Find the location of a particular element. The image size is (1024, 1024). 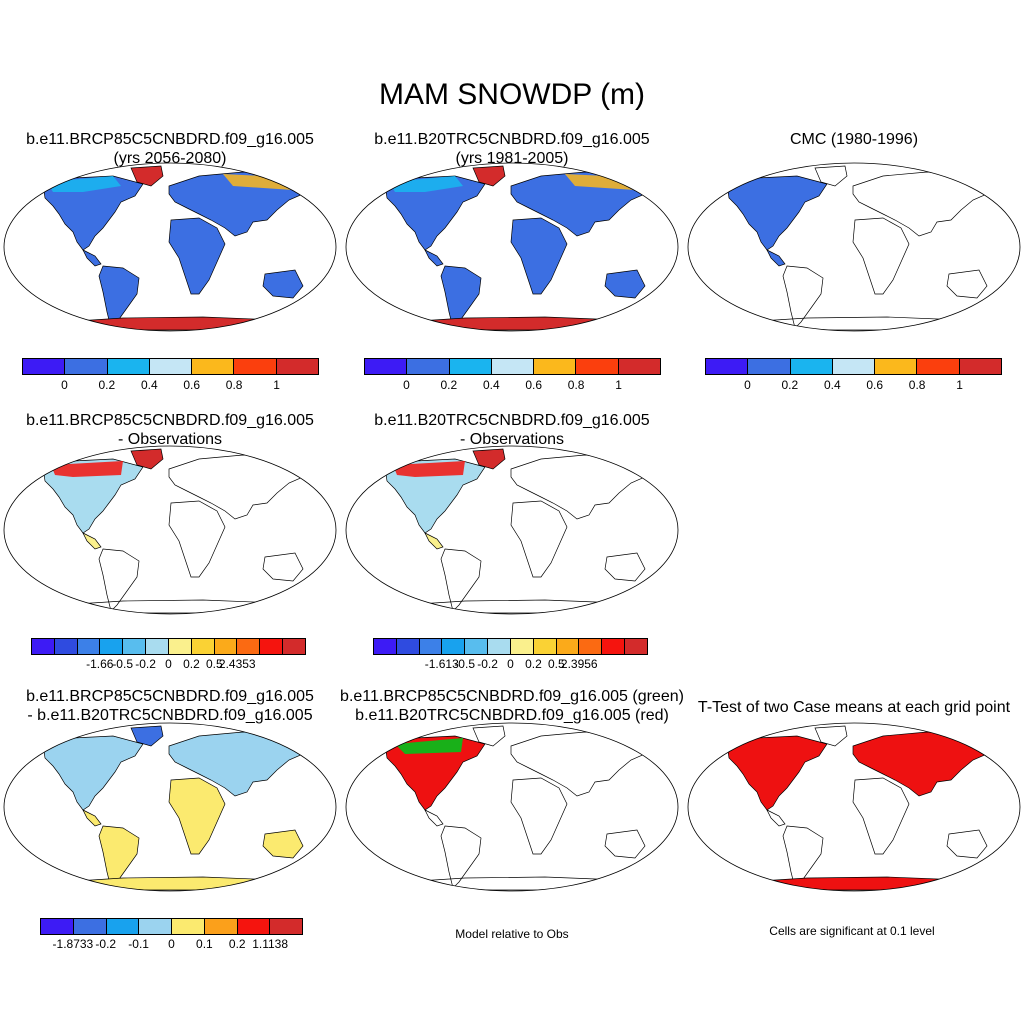

colorbar-tick-label: -0.2 is located at coordinates (487, 664).